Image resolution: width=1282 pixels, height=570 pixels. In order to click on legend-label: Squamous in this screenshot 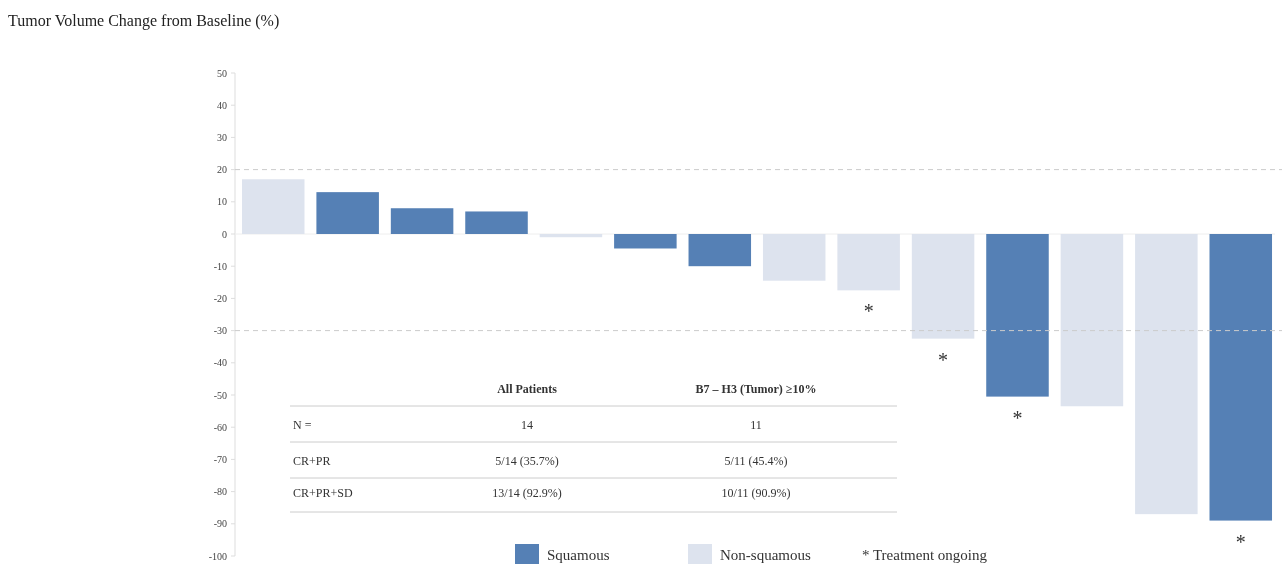, I will do `click(578, 555)`.